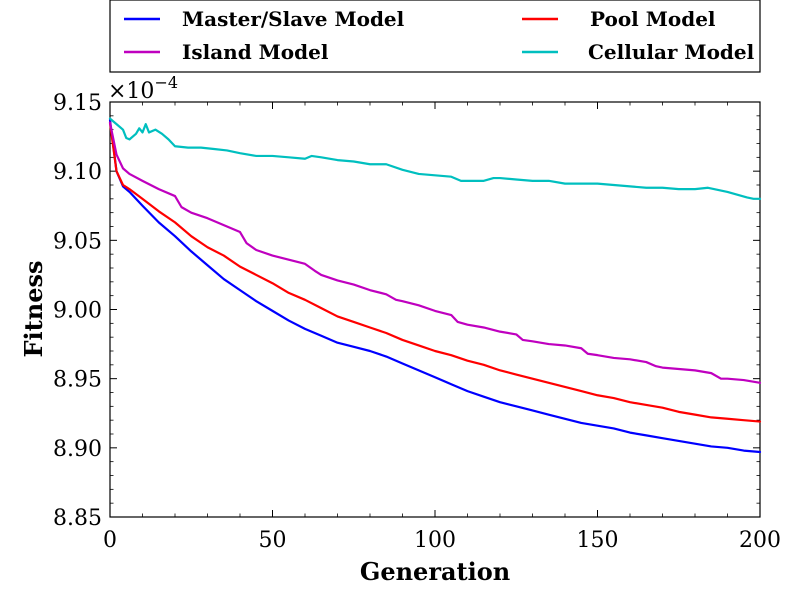 The width and height of the screenshot is (800, 600). Describe the element at coordinates (255, 52) in the screenshot. I see `legend-label-island: Island Model` at that location.